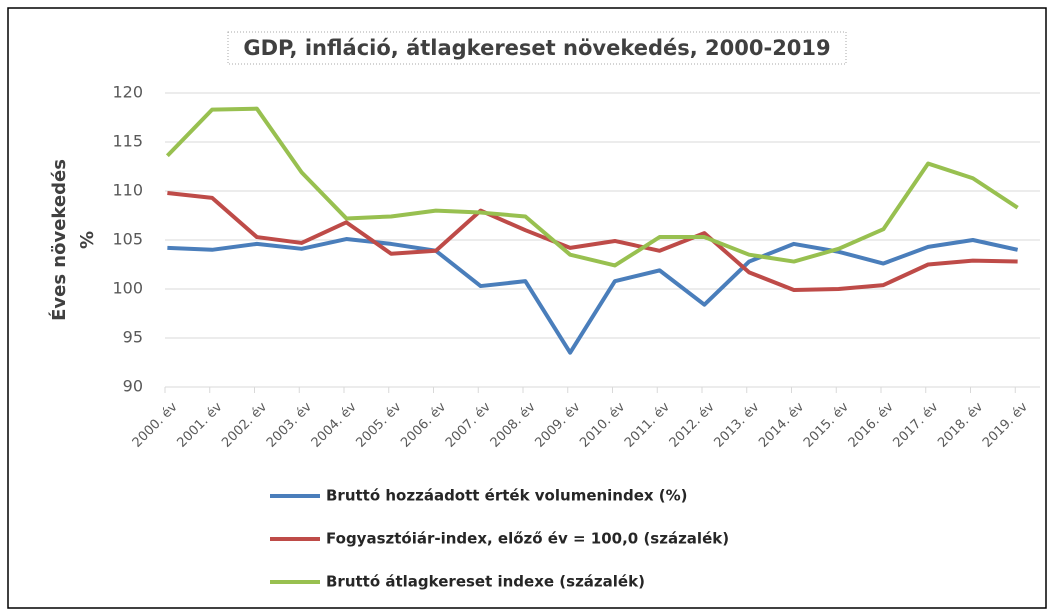 The width and height of the screenshot is (1054, 610). I want to click on y-axis-label: Éves növekedés, so click(59, 240).